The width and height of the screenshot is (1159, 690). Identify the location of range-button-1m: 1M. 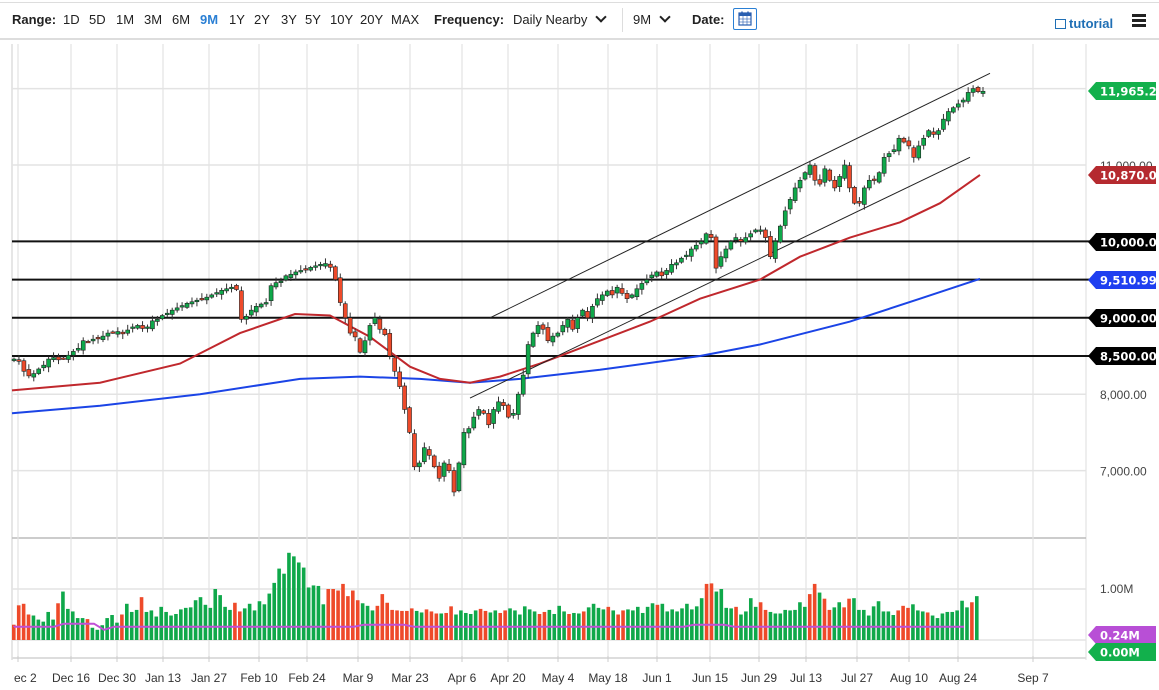
(125, 19).